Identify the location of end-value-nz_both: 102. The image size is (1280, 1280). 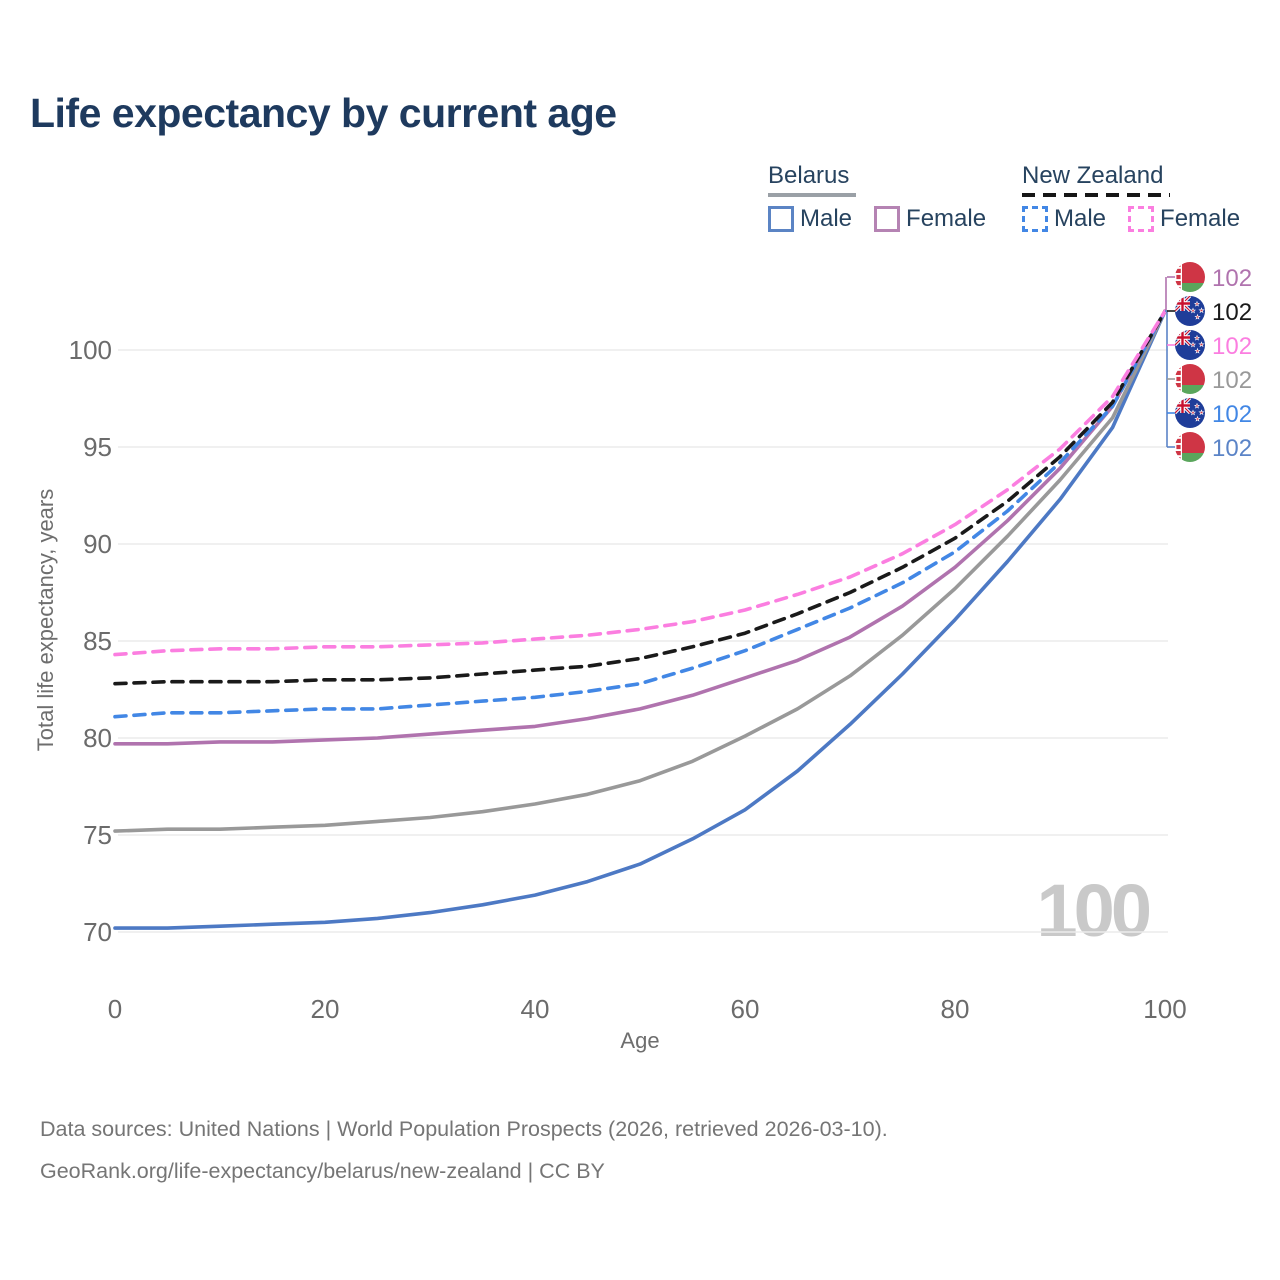
(1232, 312).